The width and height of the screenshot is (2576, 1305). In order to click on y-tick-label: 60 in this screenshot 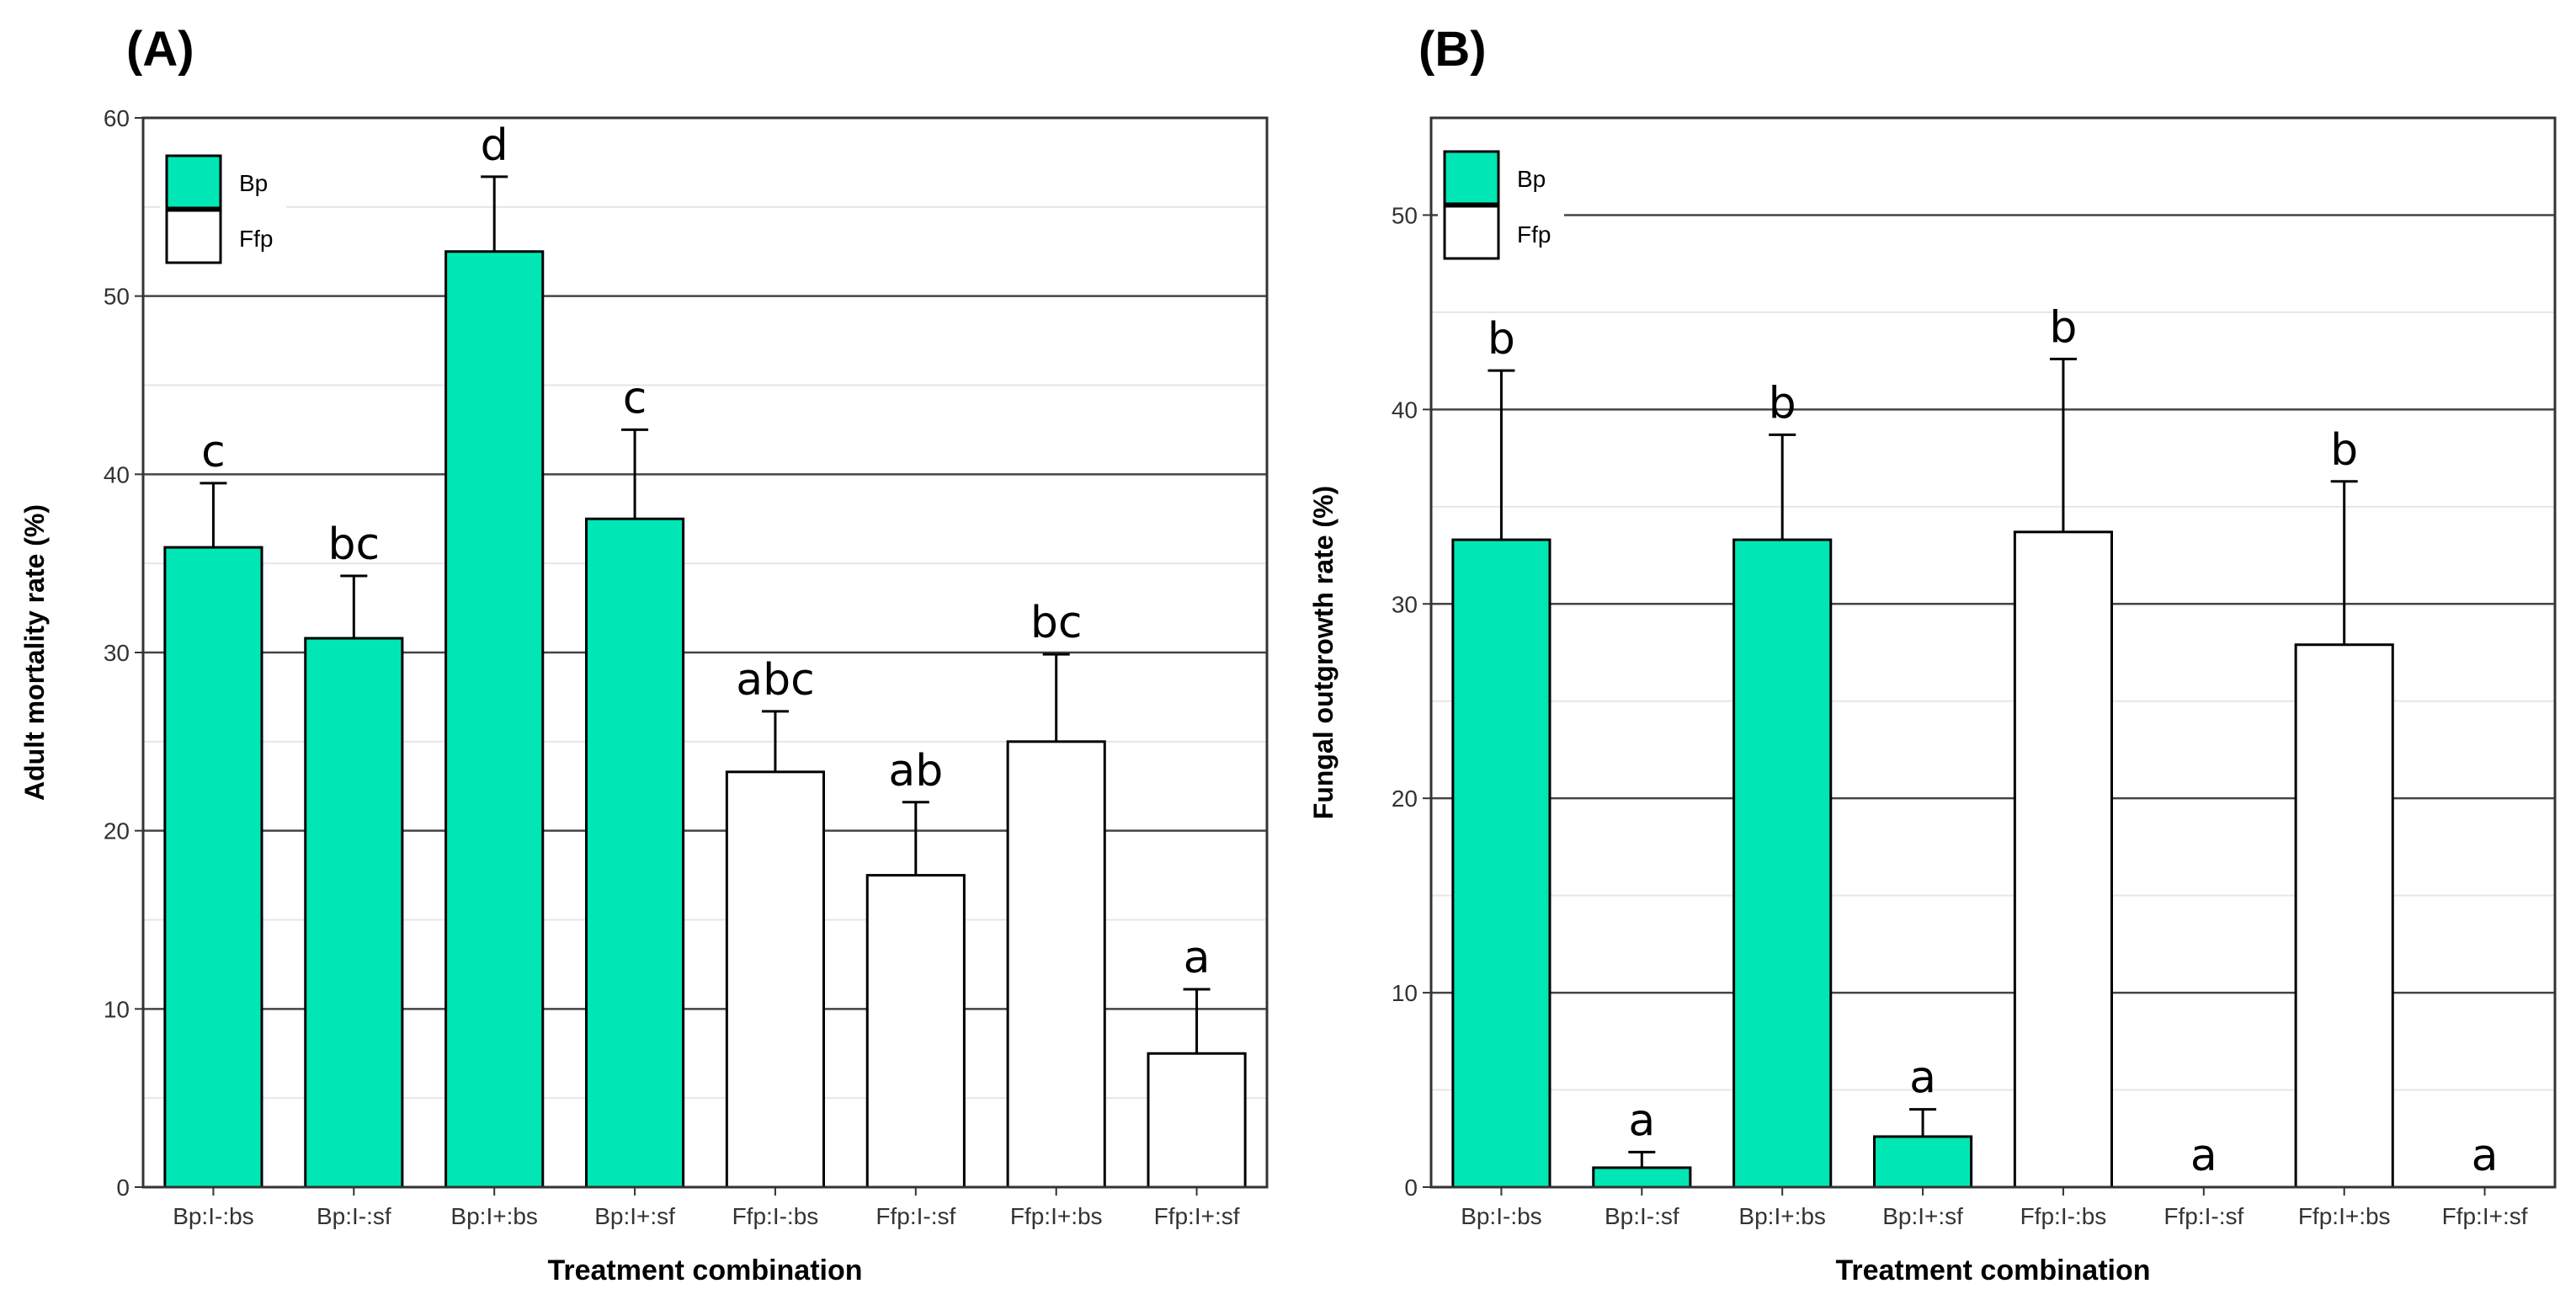, I will do `click(117, 118)`.